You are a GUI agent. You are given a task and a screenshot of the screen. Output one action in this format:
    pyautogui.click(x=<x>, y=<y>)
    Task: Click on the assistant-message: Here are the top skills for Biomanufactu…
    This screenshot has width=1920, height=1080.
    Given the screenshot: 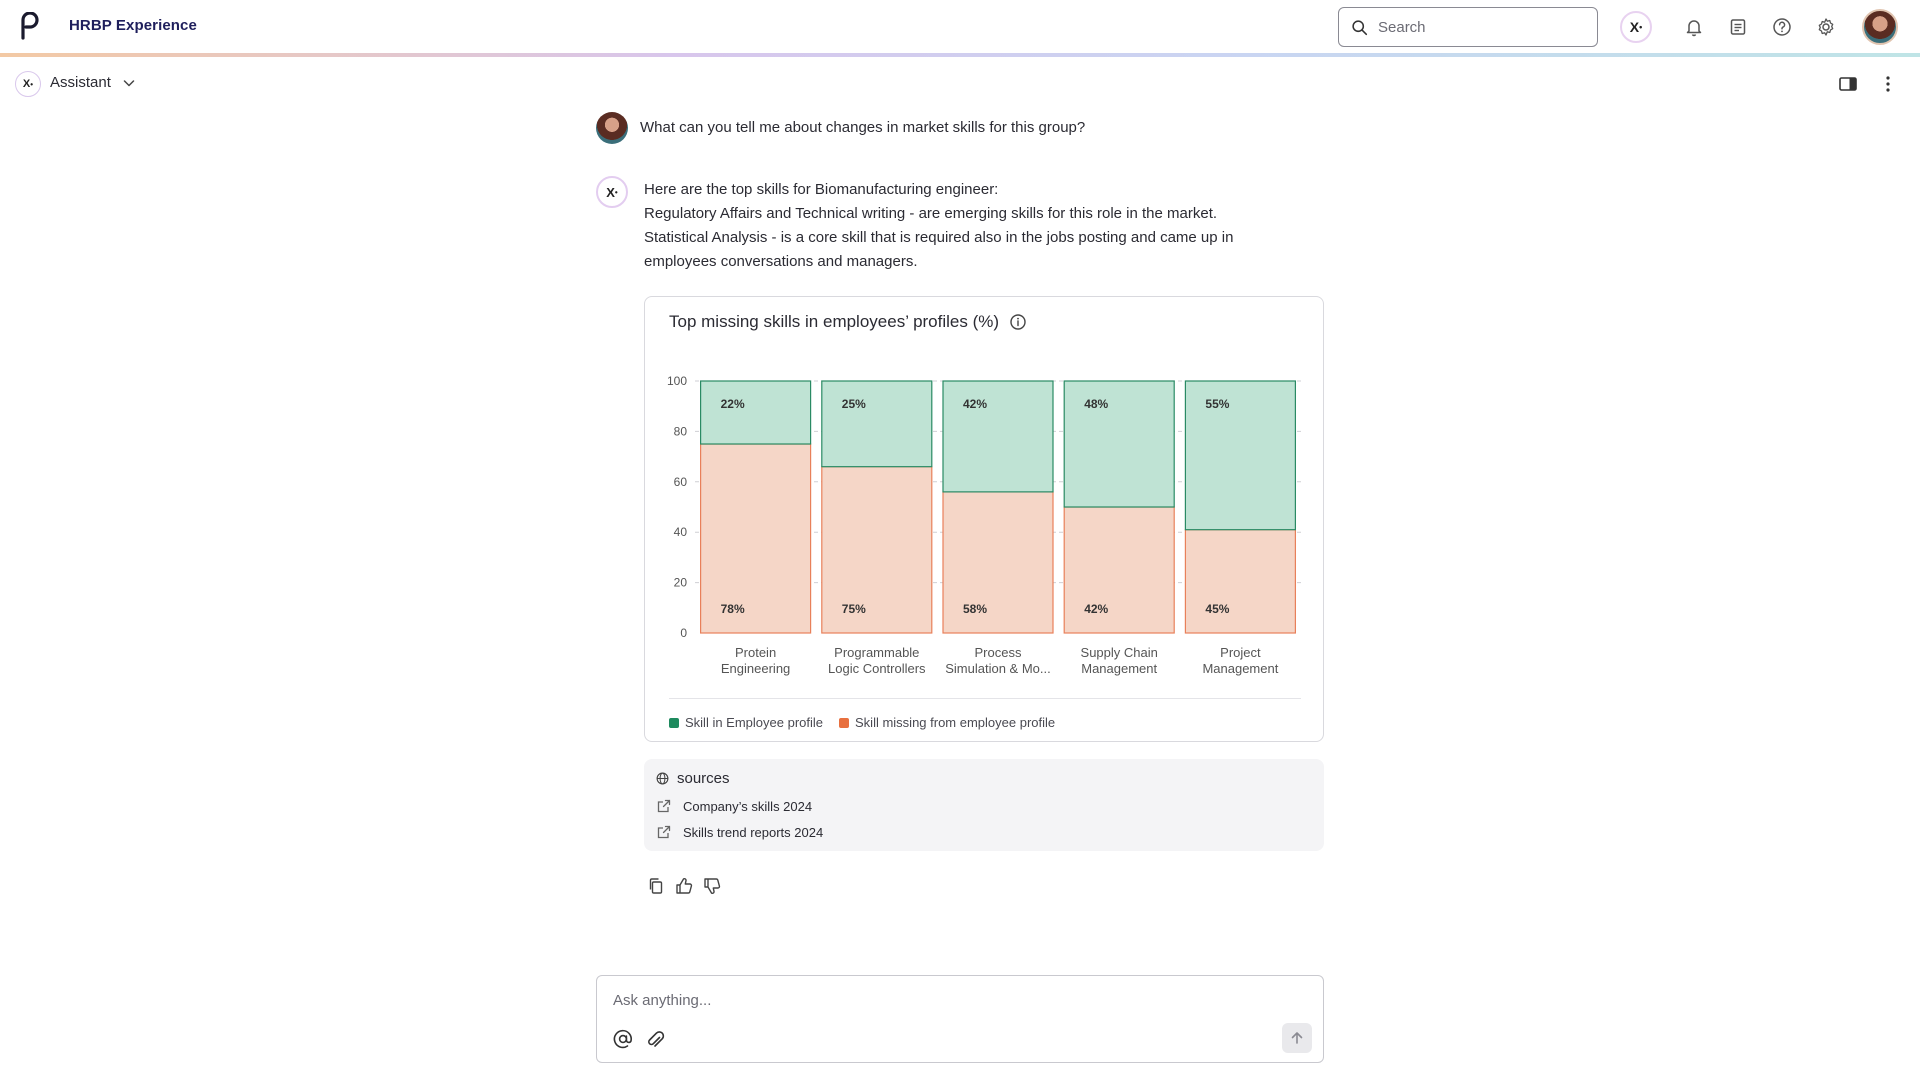 What is the action you would take?
    pyautogui.click(x=974, y=226)
    